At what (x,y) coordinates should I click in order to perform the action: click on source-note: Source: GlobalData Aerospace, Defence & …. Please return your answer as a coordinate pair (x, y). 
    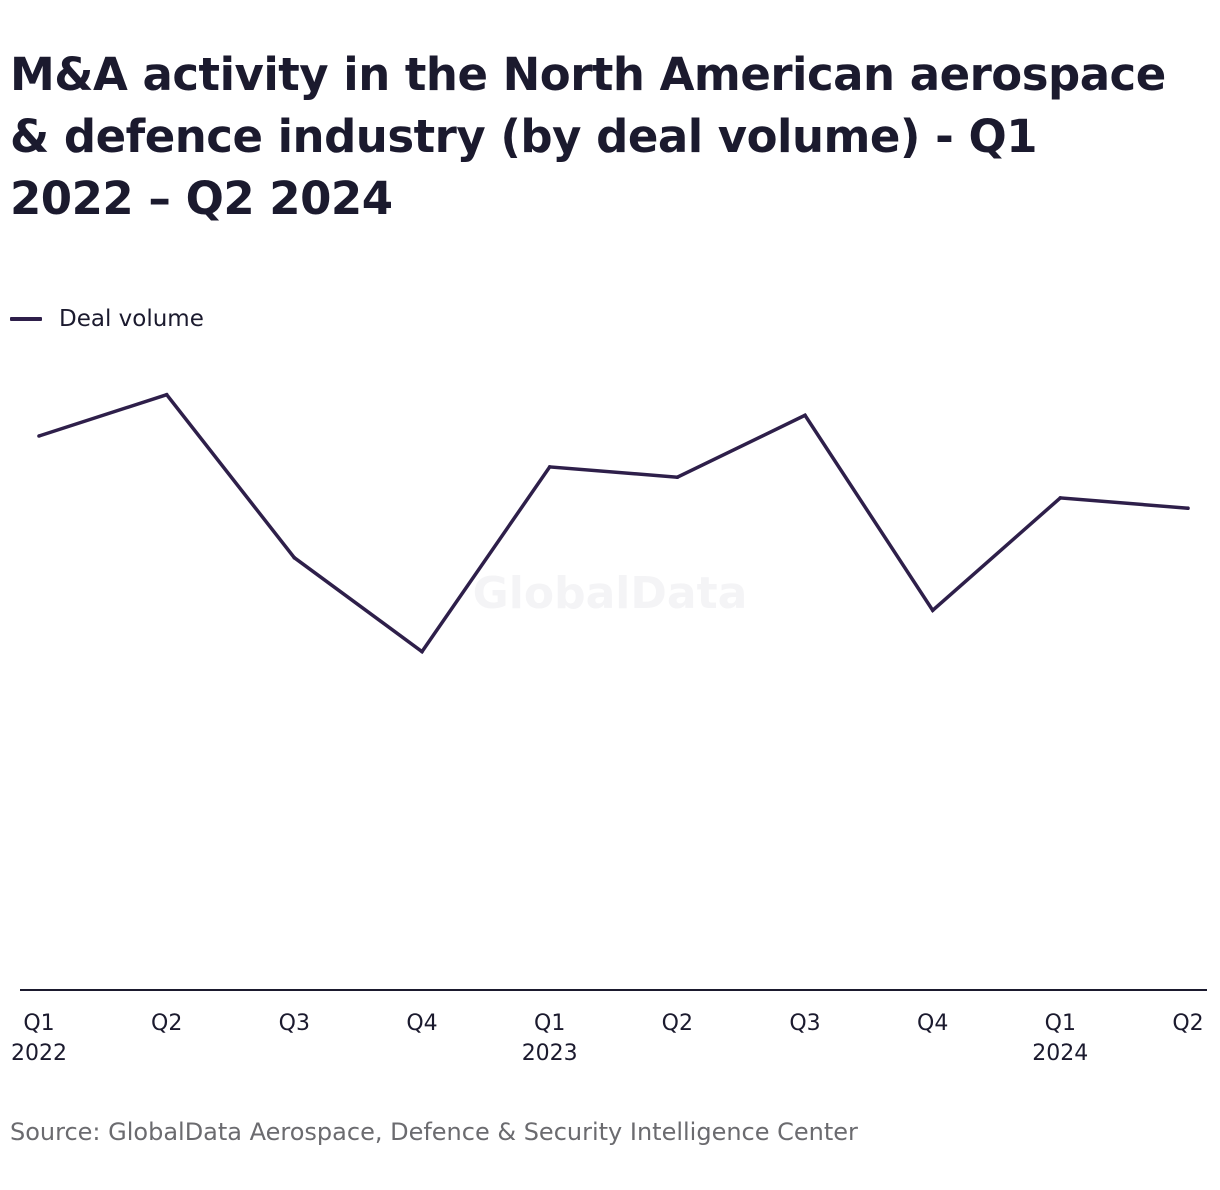
    Looking at the image, I should click on (434, 1132).